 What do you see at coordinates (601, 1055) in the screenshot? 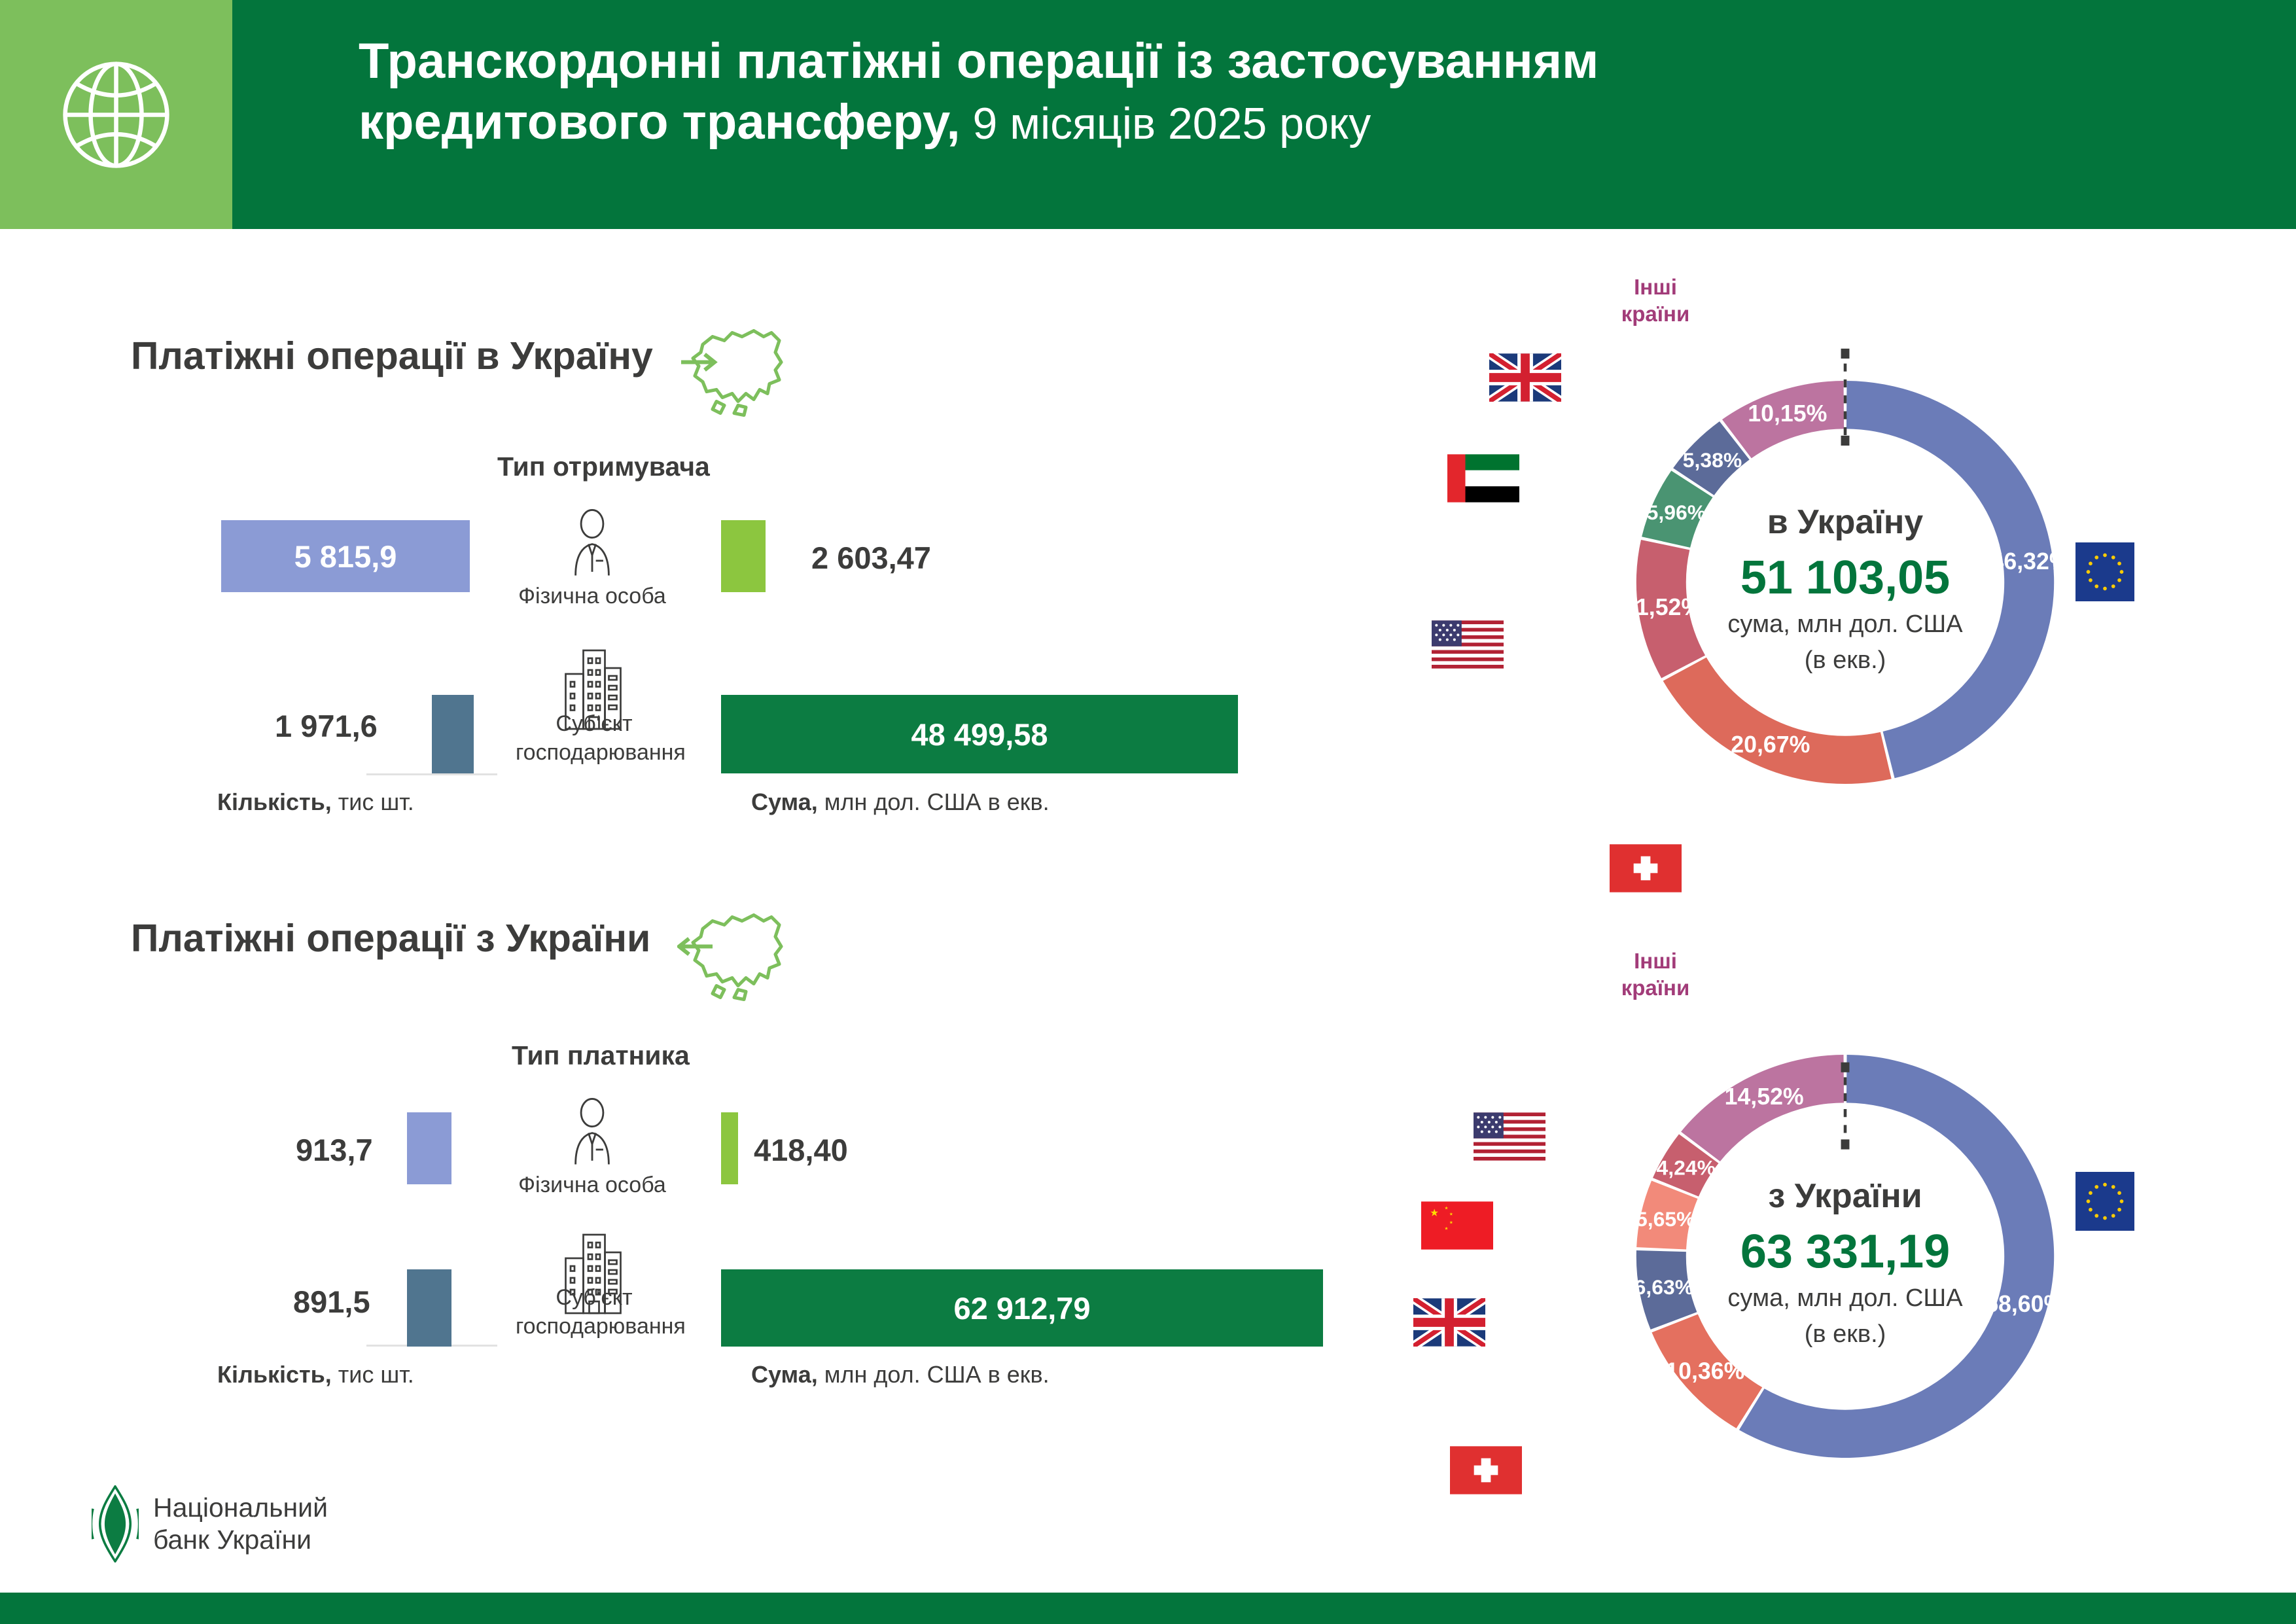
I see `type-header-outbound: Тип платника` at bounding box center [601, 1055].